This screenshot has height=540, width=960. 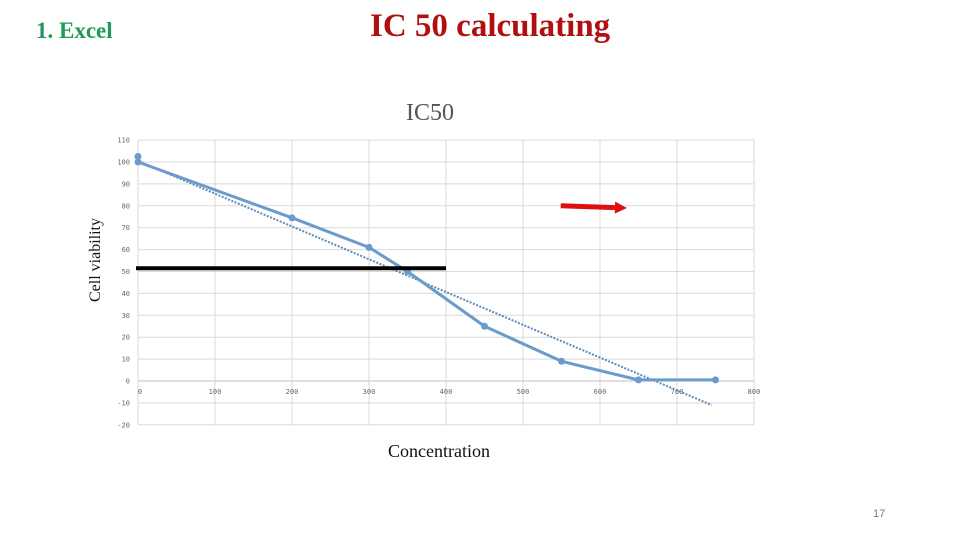 I want to click on y-tick-label: 70, so click(x=126, y=228).